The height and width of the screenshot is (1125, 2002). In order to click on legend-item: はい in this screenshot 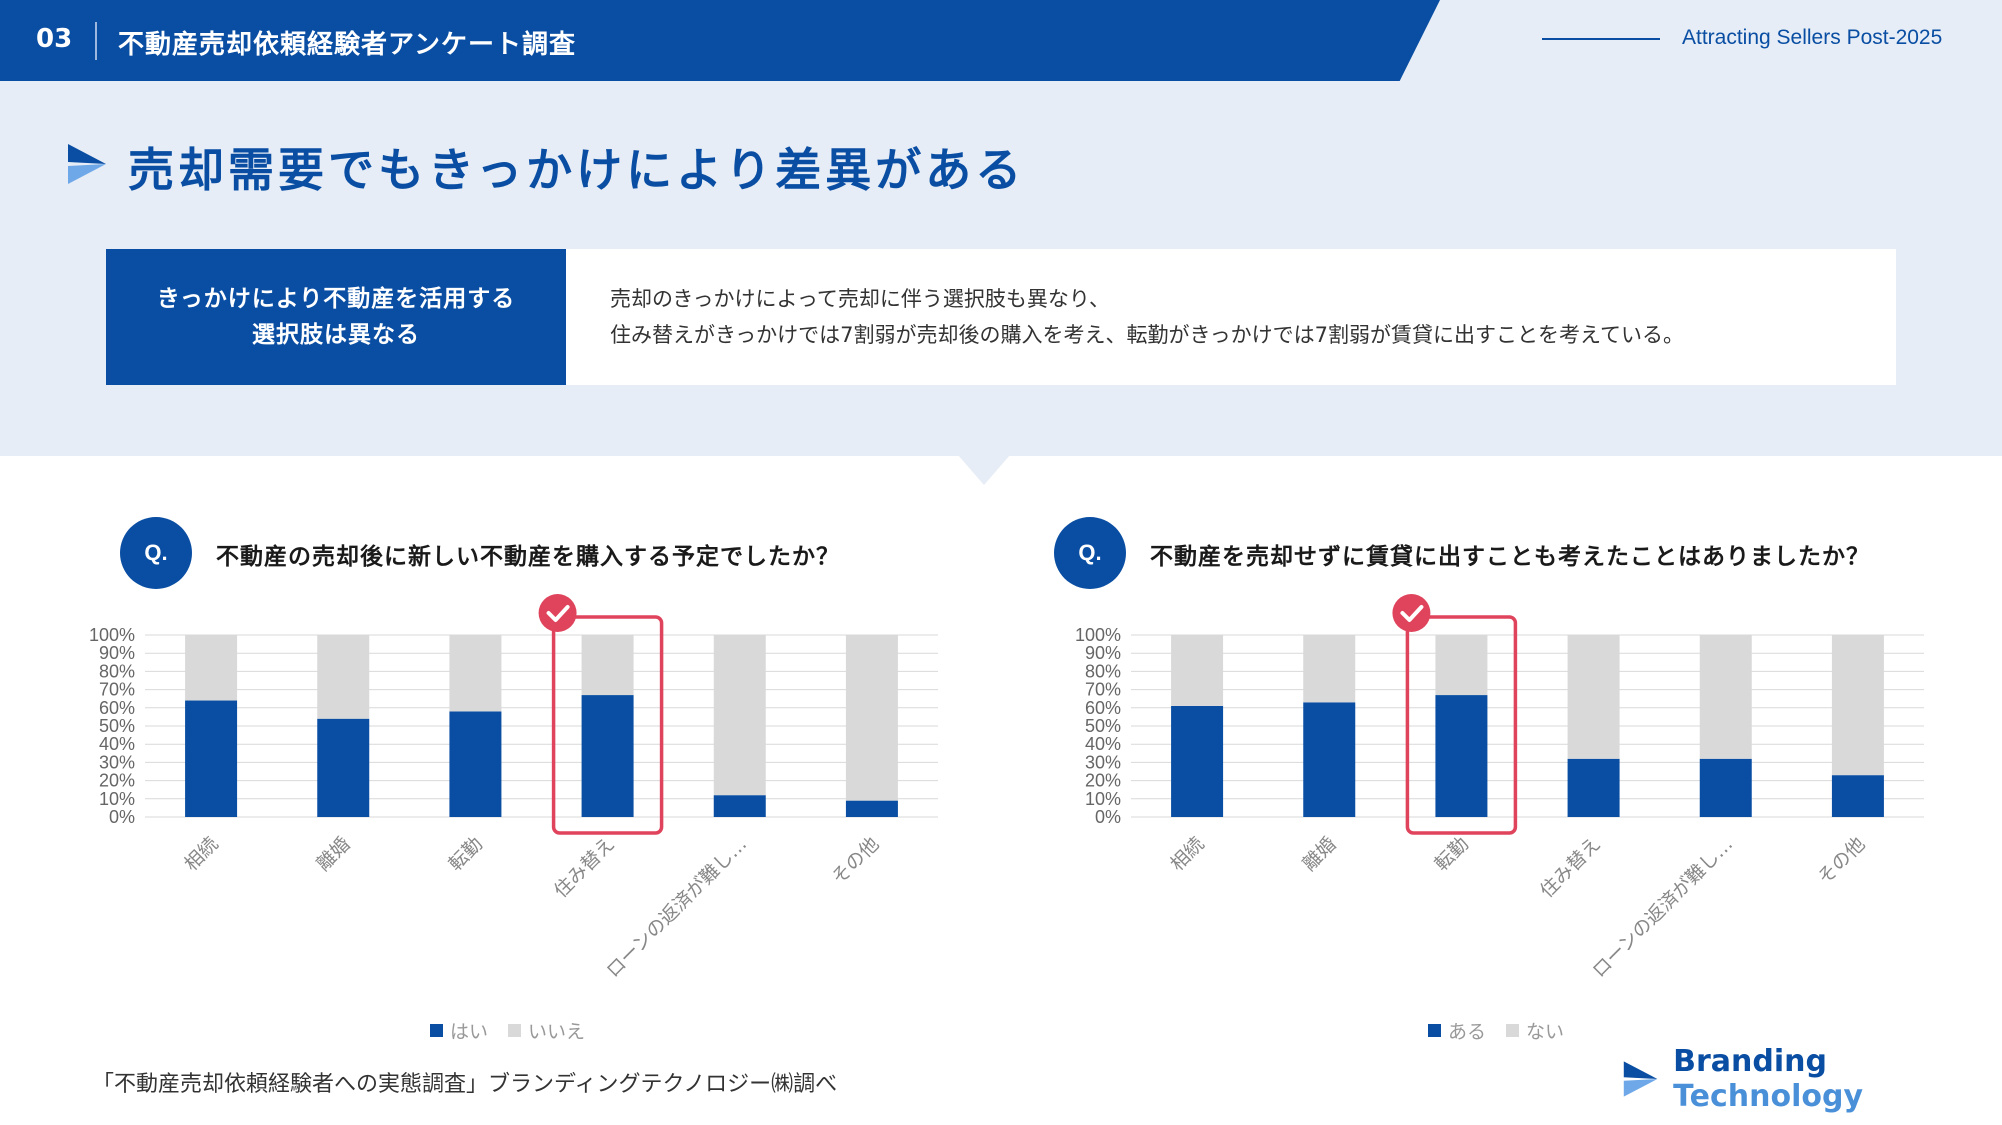, I will do `click(459, 1030)`.